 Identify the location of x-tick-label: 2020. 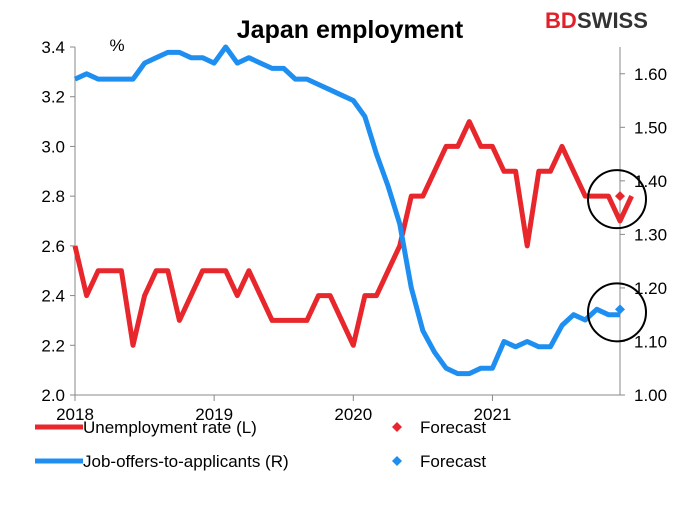
(353, 414).